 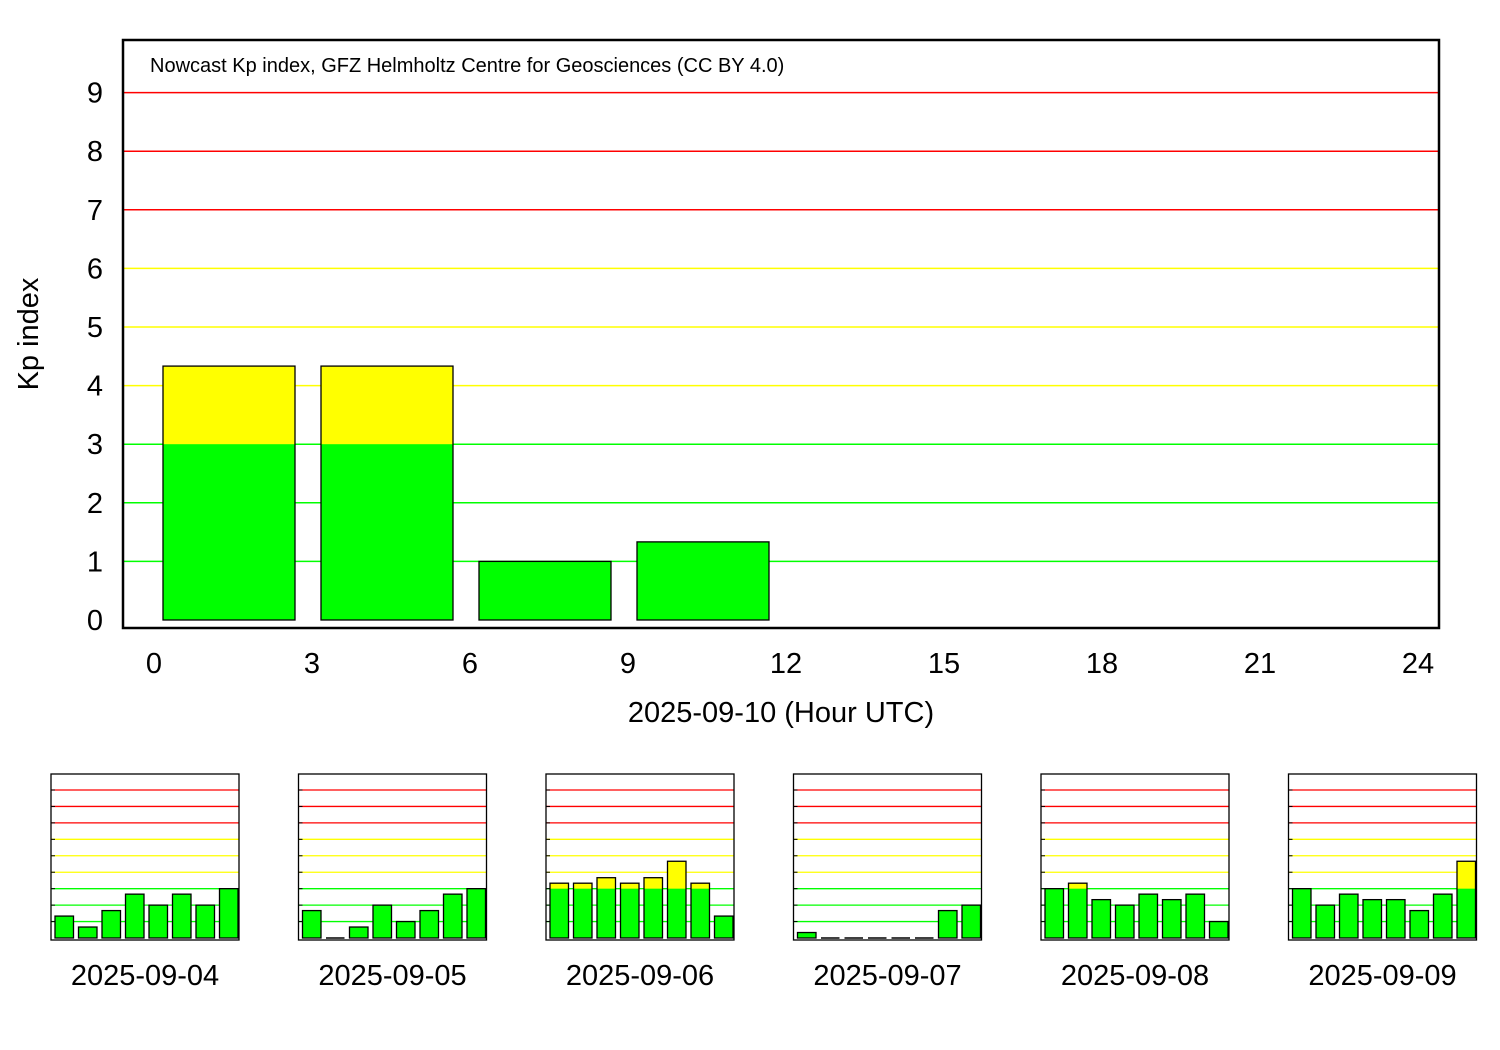 I want to click on y-tick-label: 2, so click(x=95, y=504).